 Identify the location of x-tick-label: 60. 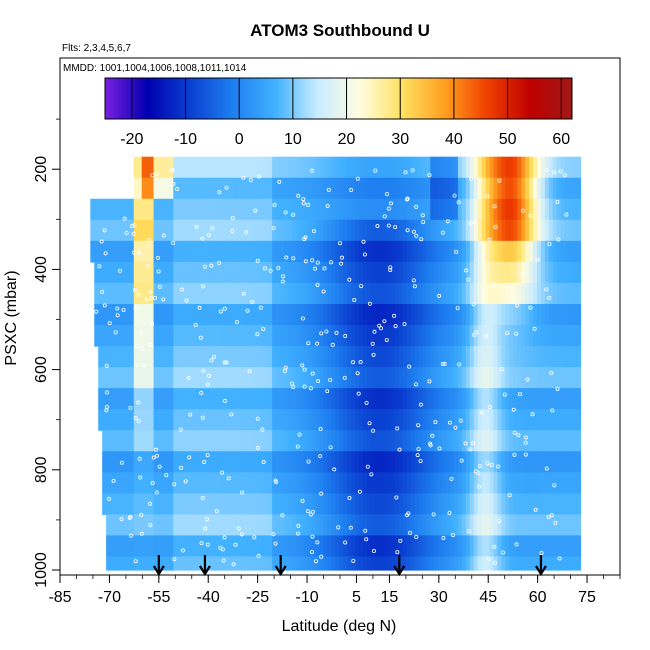
(538, 597).